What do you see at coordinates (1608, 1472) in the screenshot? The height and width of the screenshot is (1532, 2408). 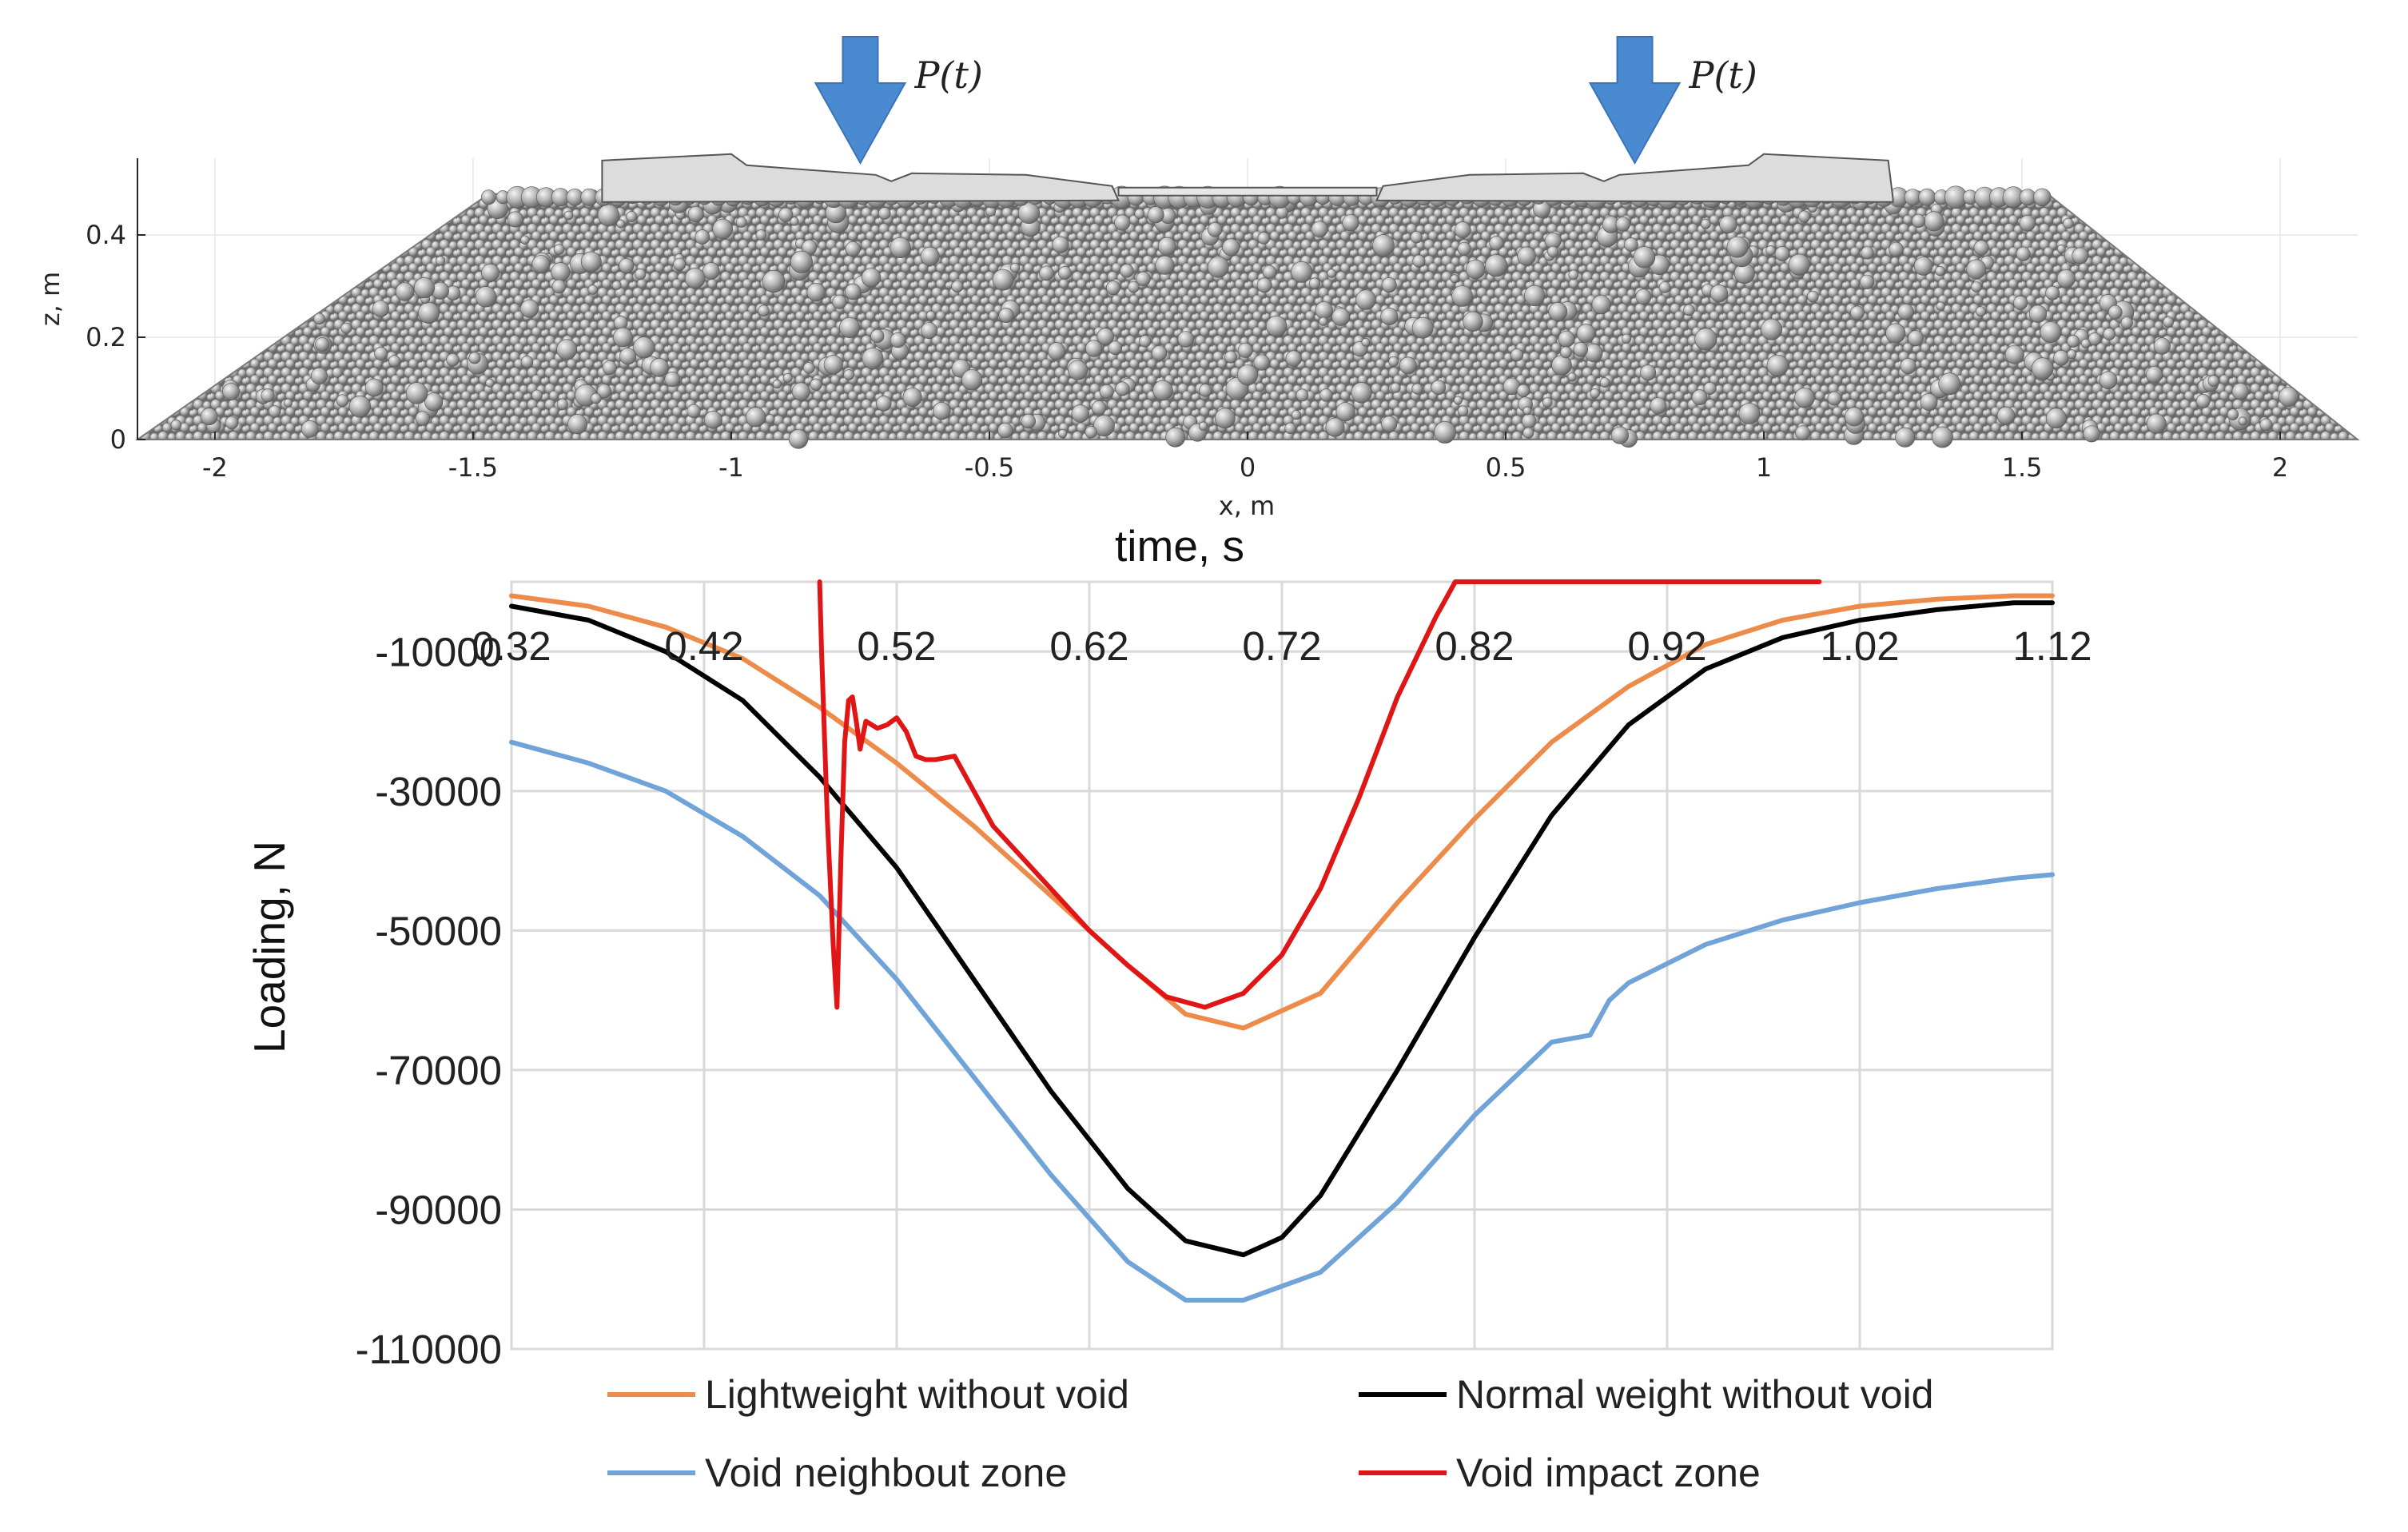 I see `legend-label: Void impact zone` at bounding box center [1608, 1472].